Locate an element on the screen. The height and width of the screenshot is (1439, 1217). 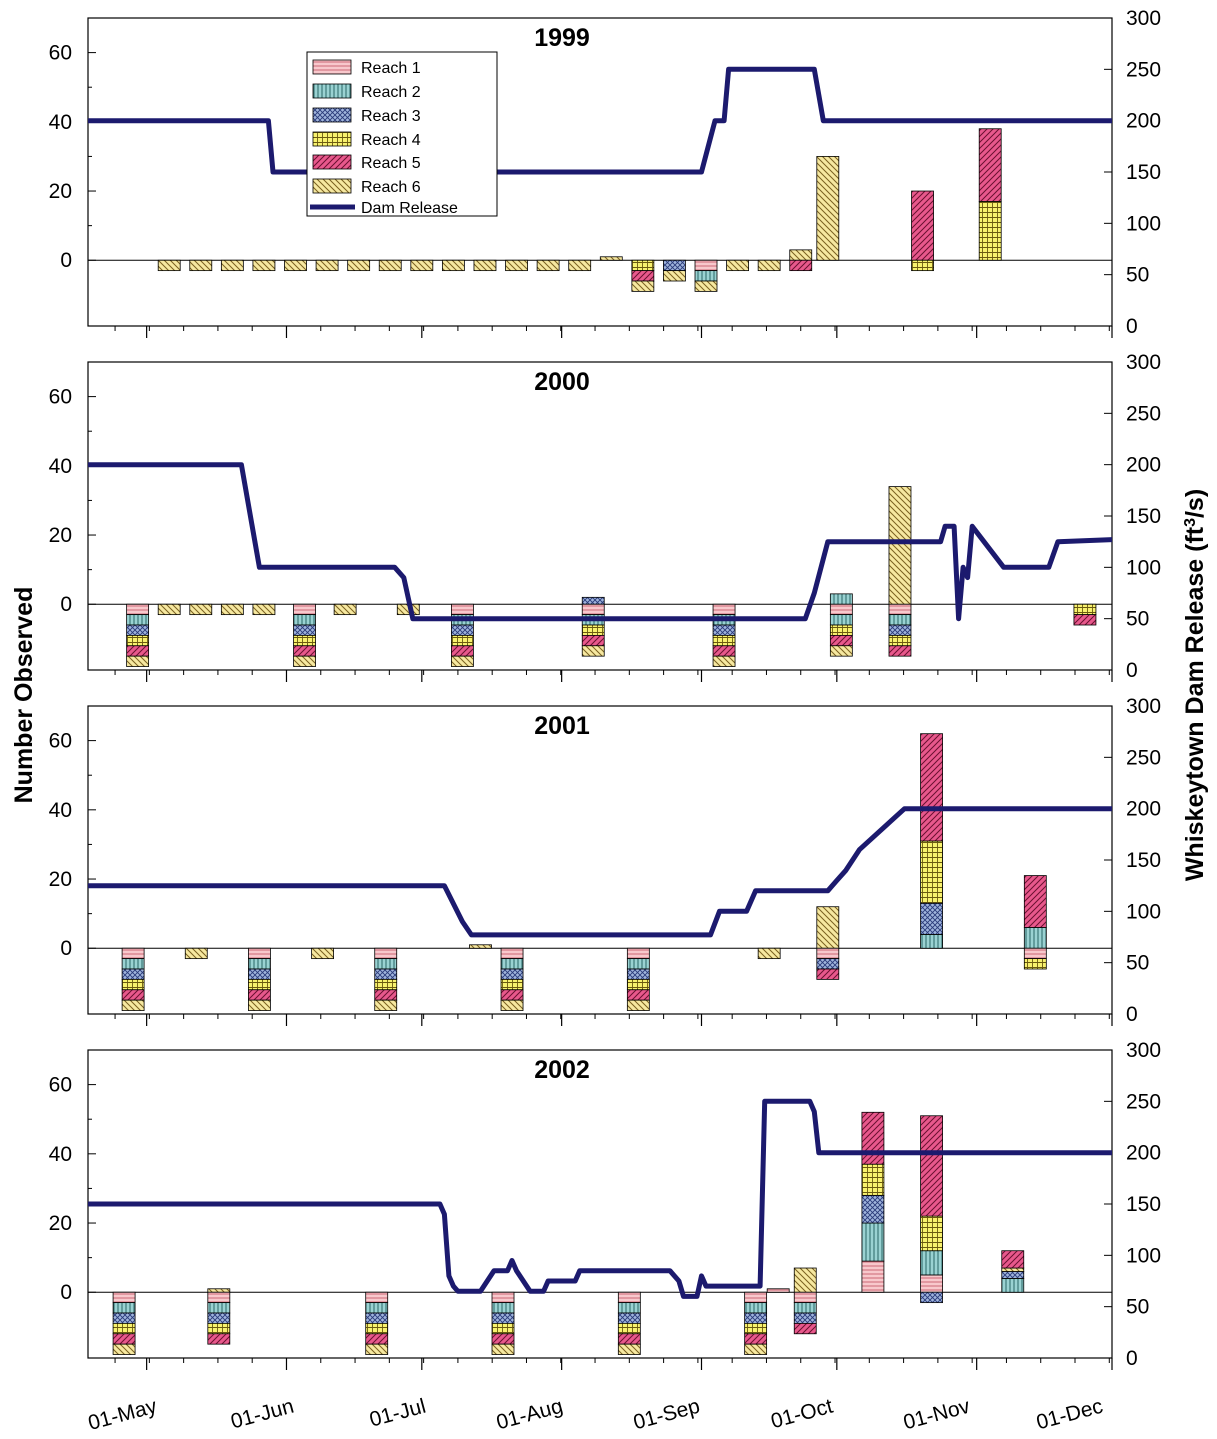
y-tick-label: 20 is located at coordinates (60, 191).